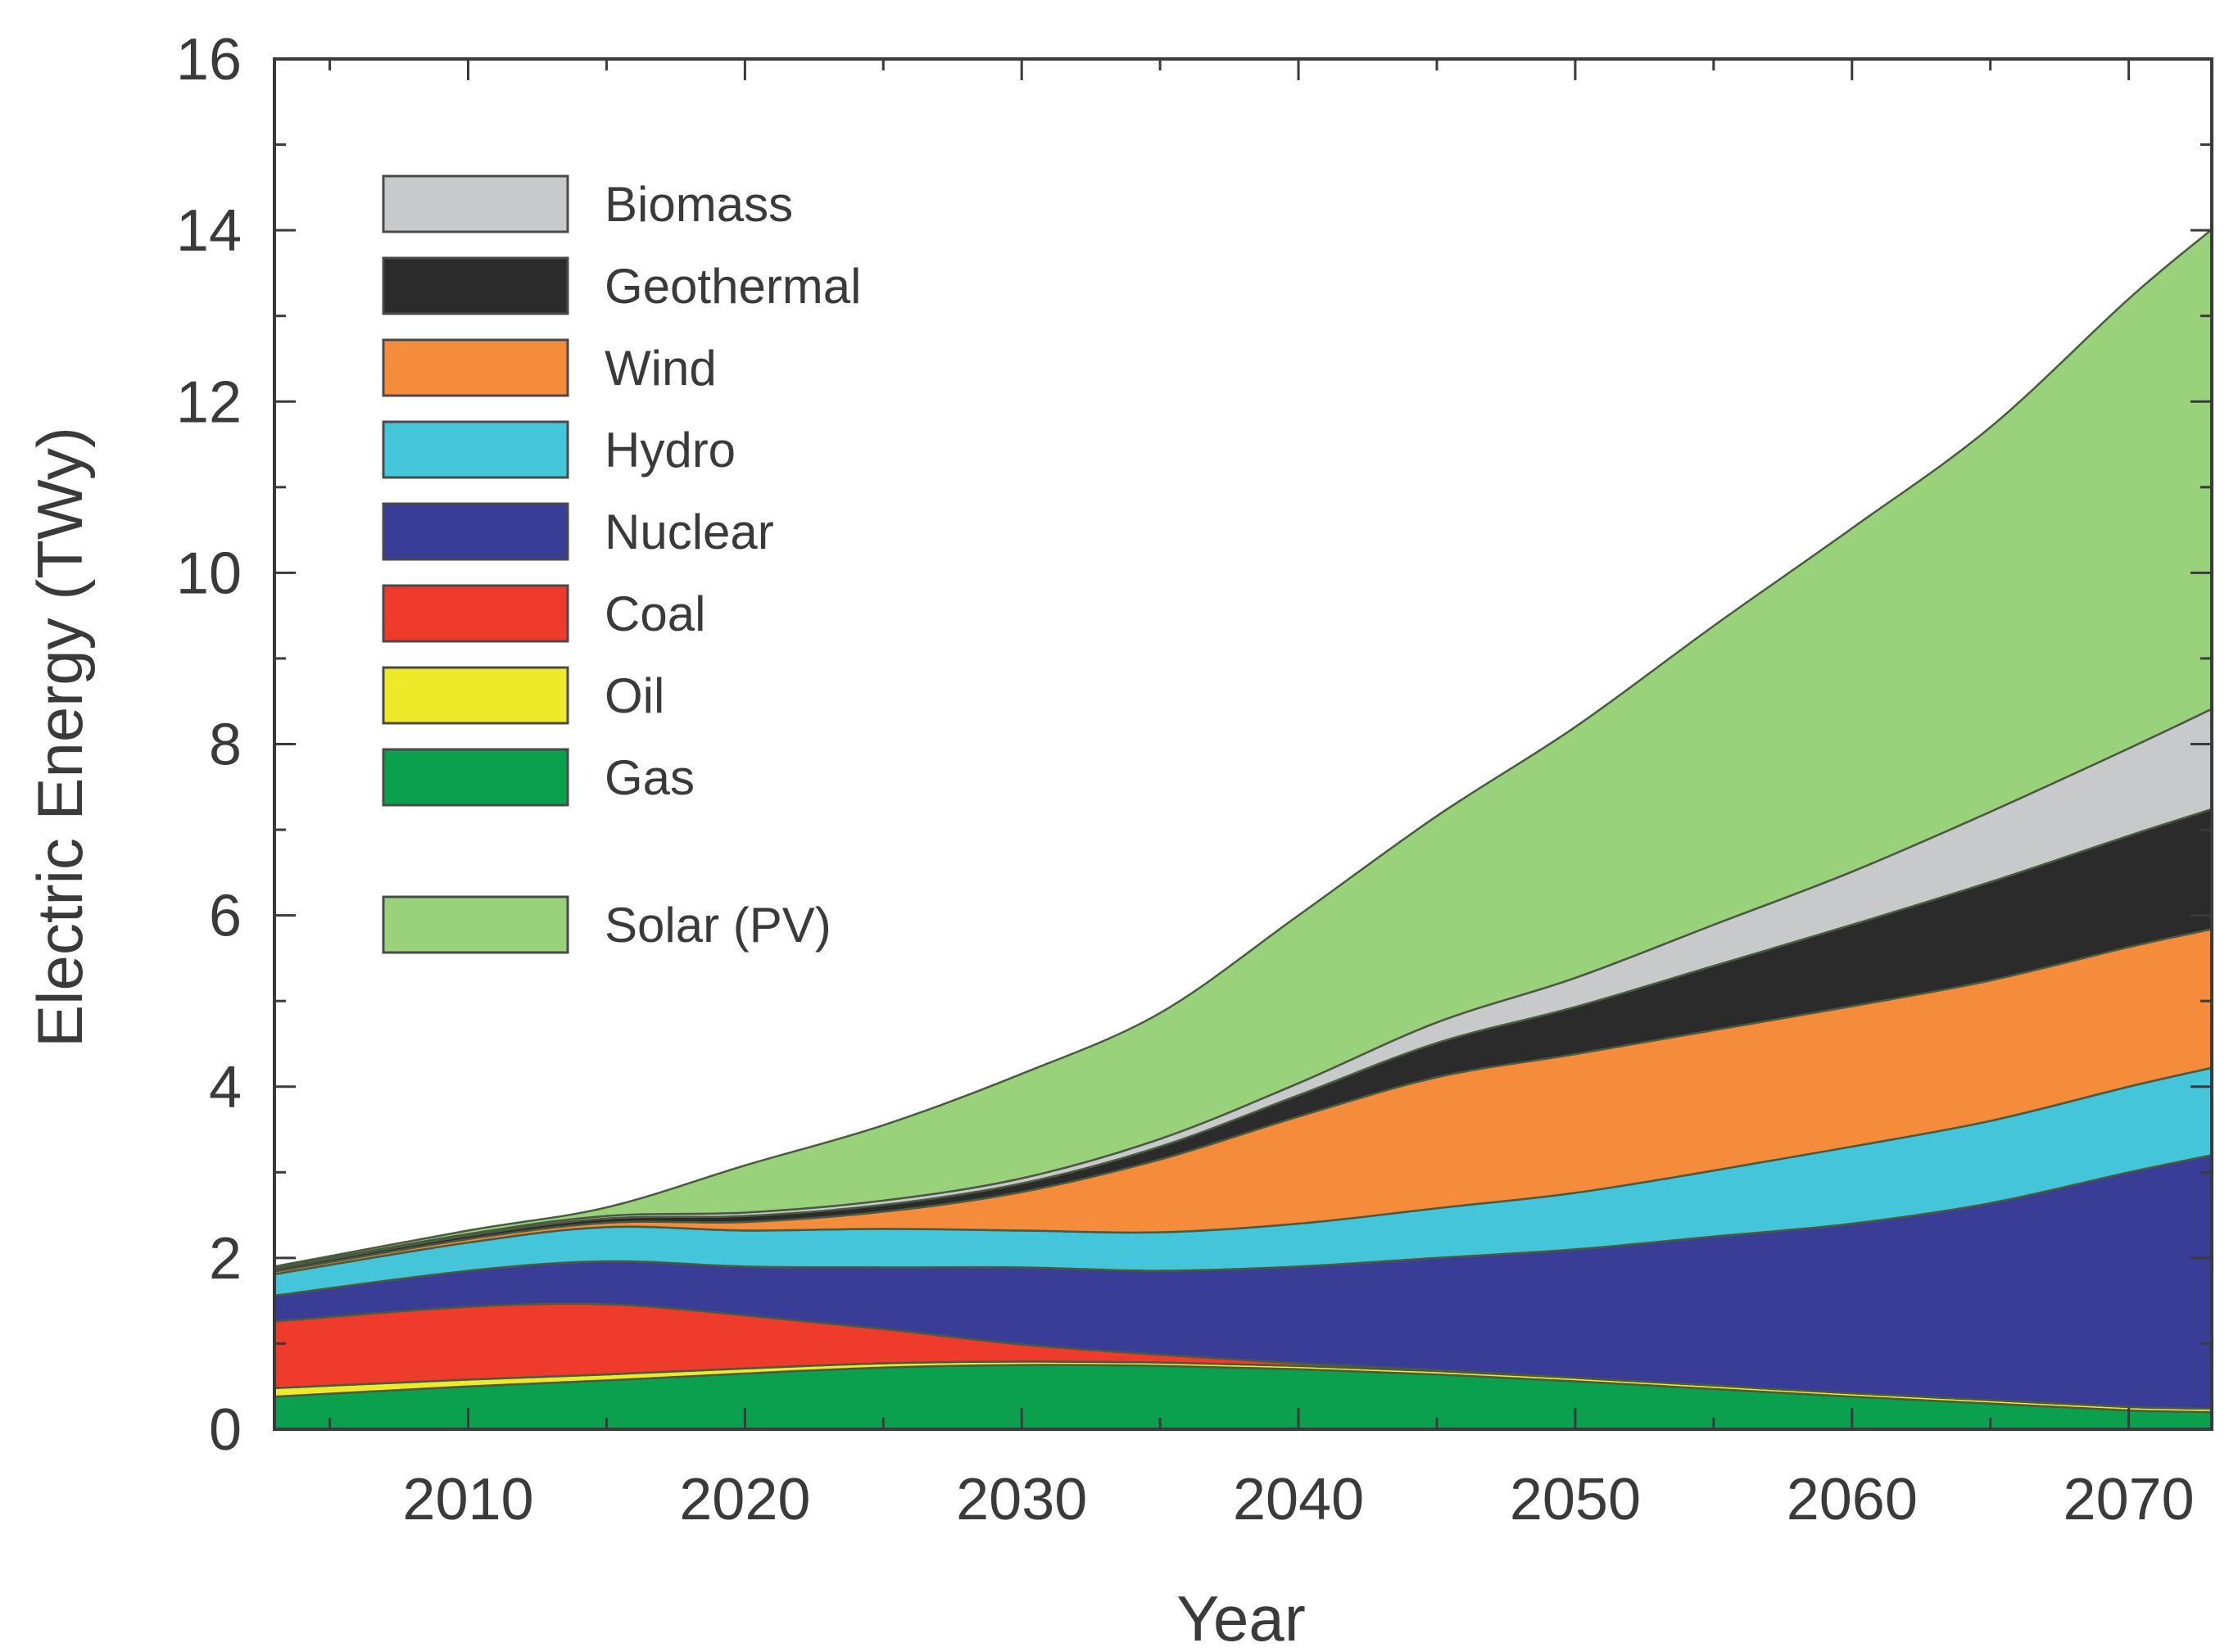  Describe the element at coordinates (670, 450) in the screenshot. I see `legend-label-hydro: Hydro` at that location.